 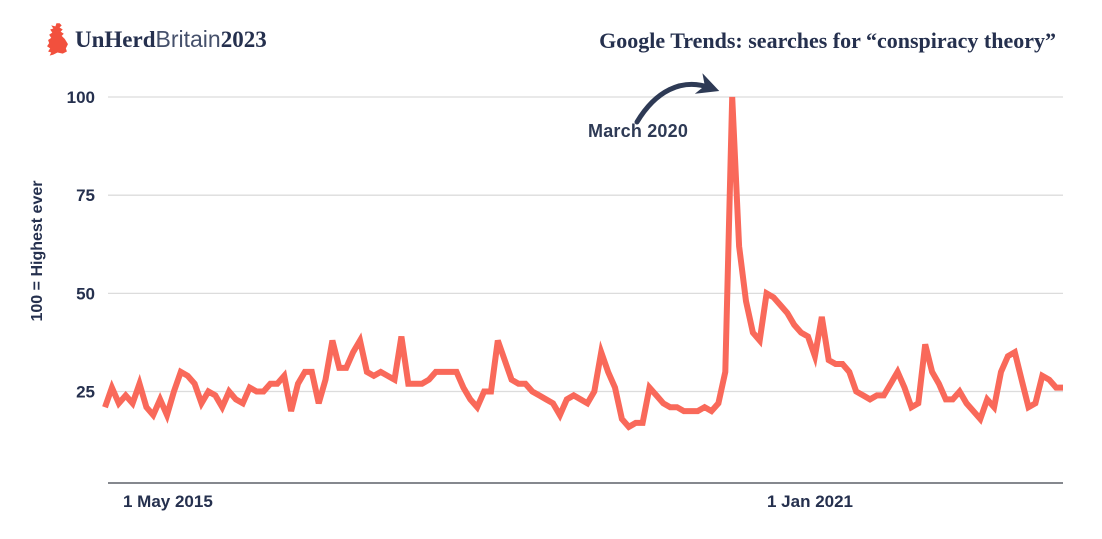 What do you see at coordinates (85, 392) in the screenshot?
I see `y-tick-25: 25` at bounding box center [85, 392].